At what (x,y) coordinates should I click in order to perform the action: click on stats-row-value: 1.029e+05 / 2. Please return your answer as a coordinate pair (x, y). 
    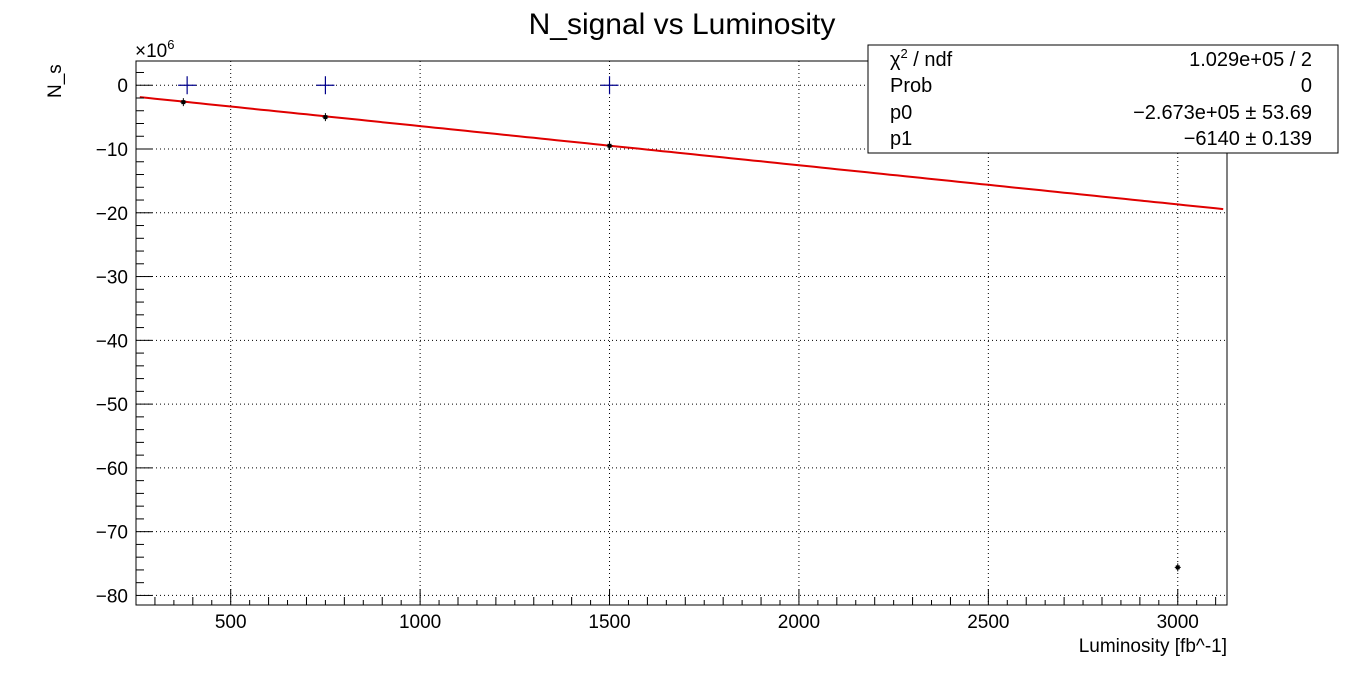
    Looking at the image, I should click on (1250, 60).